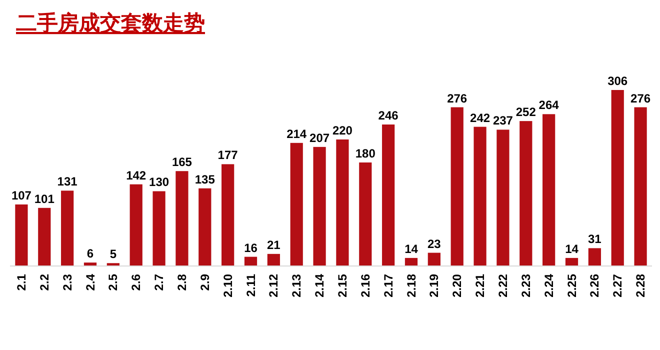 The width and height of the screenshot is (660, 350). What do you see at coordinates (480, 117) in the screenshot?
I see `data-label: 242` at bounding box center [480, 117].